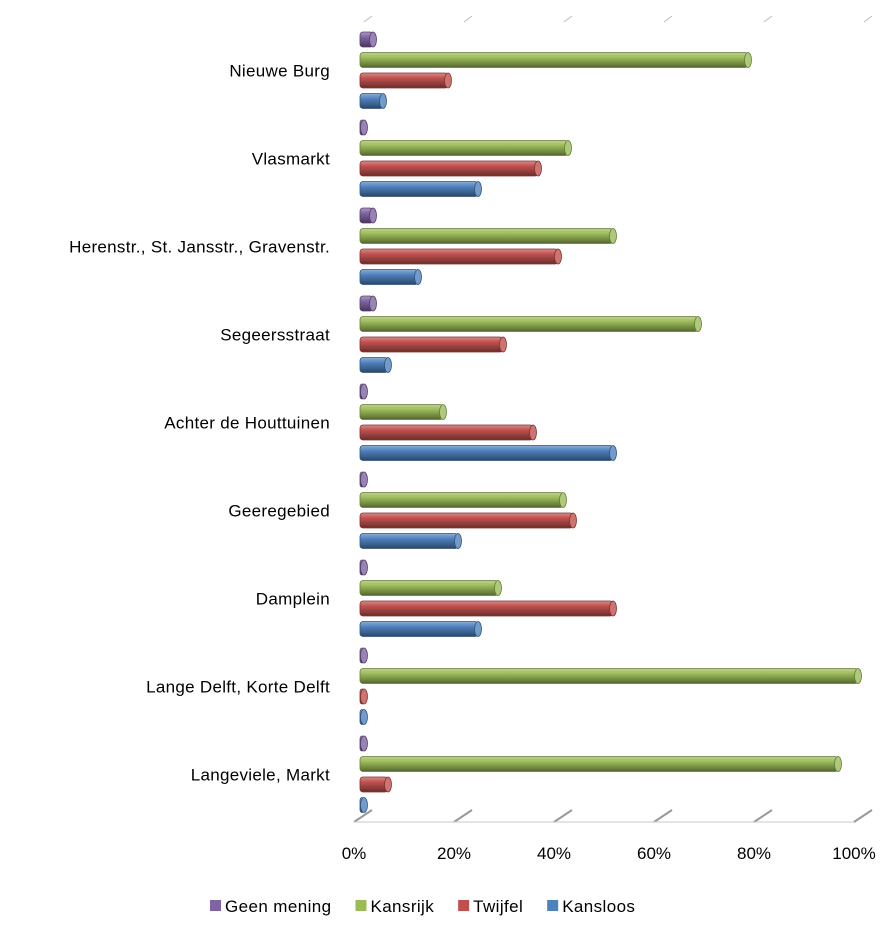 The height and width of the screenshot is (929, 880). Describe the element at coordinates (275, 334) in the screenshot. I see `category-label: Segeersstraat` at that location.